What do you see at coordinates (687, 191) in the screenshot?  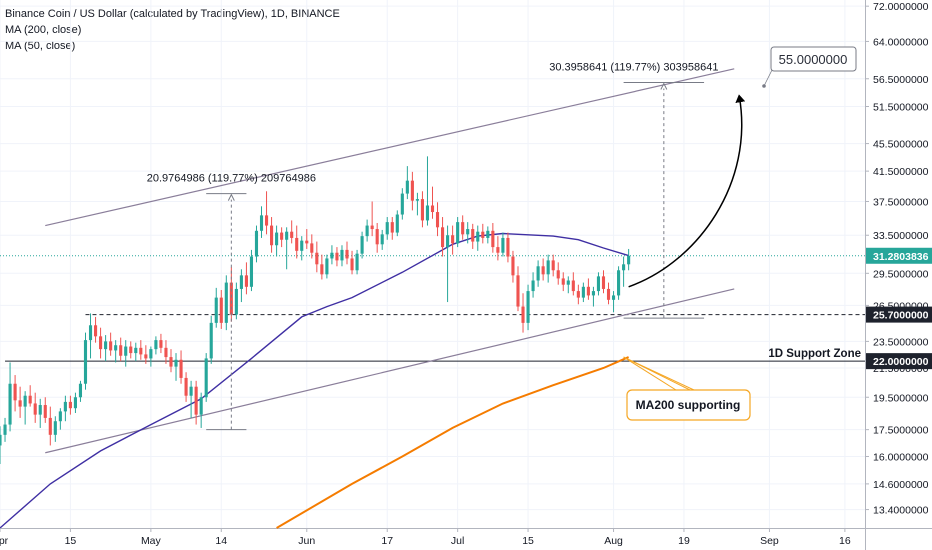 I see `target-arrow` at bounding box center [687, 191].